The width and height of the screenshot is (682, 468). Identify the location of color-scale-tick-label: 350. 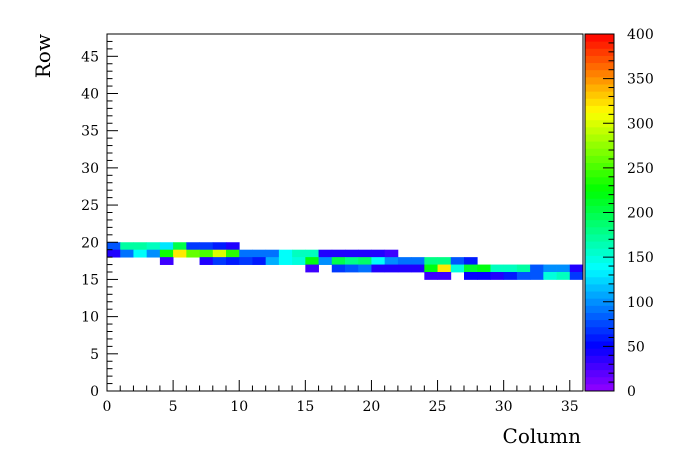
(640, 80).